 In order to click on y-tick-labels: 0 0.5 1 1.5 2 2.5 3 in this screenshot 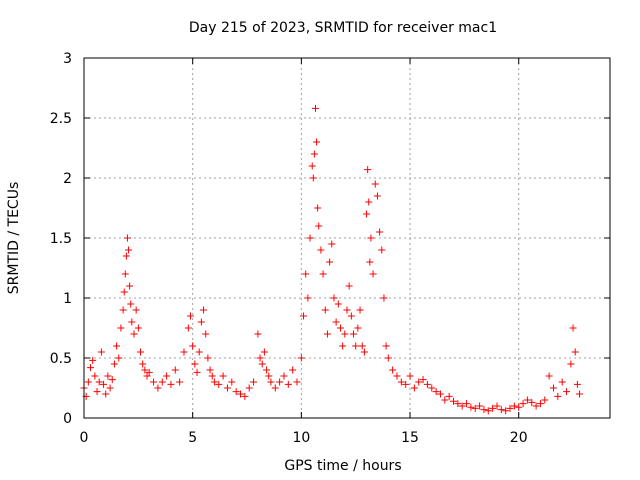, I will do `click(61, 239)`.